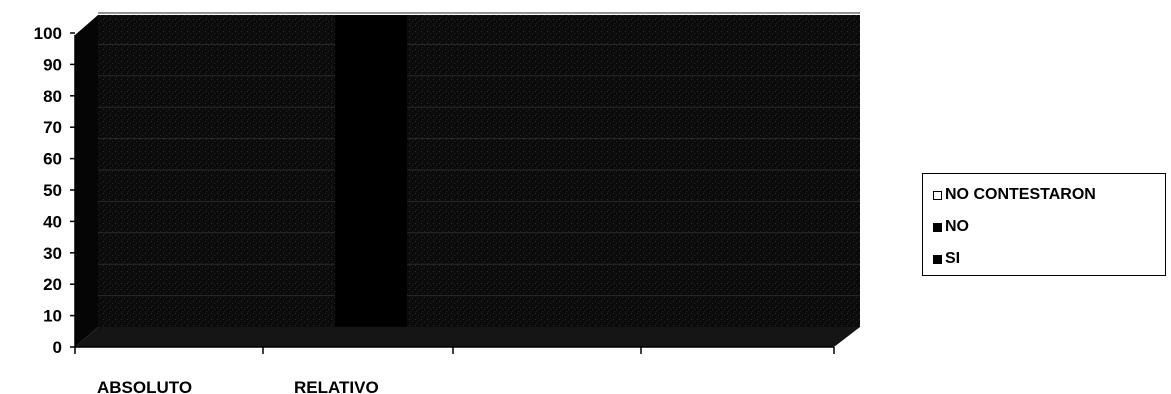  I want to click on y-axis-ticks: 0 10 20 30 40 50 60 70 80 90 100, so click(54, 190).